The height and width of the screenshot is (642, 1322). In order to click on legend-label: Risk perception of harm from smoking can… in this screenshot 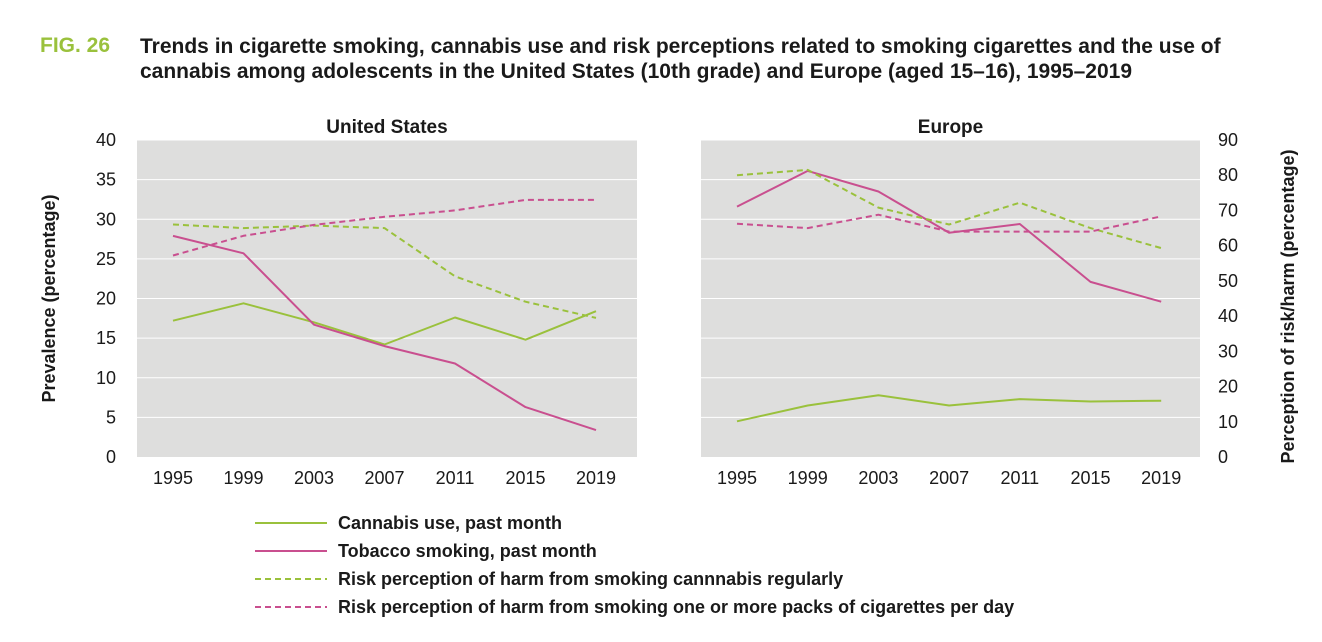, I will do `click(591, 578)`.